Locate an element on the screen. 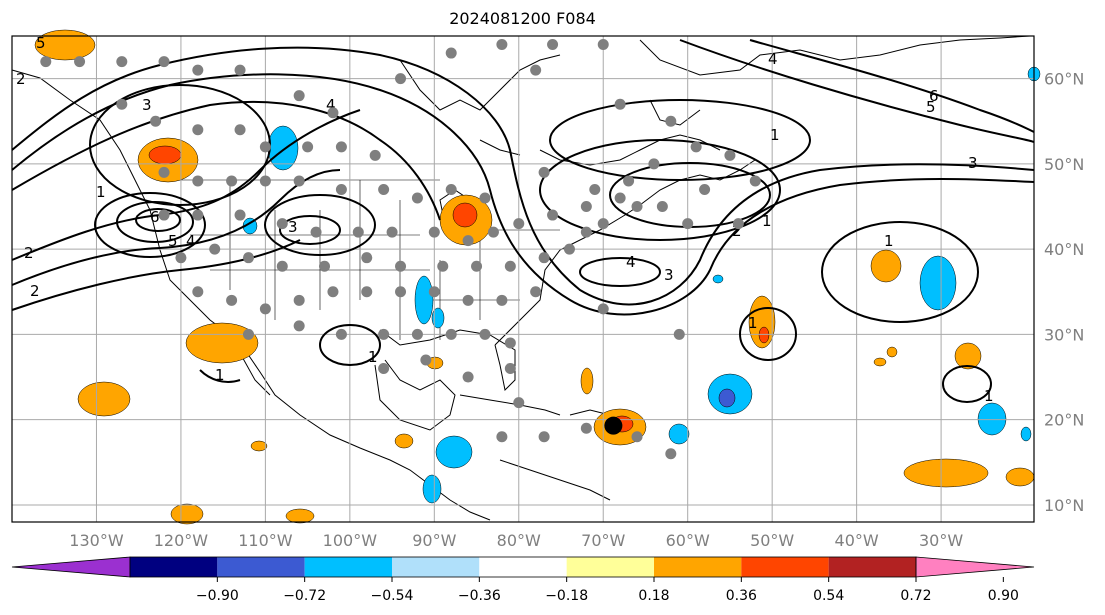 The height and width of the screenshot is (615, 1105). colorbar-tick-label: 0.36 is located at coordinates (741, 596).